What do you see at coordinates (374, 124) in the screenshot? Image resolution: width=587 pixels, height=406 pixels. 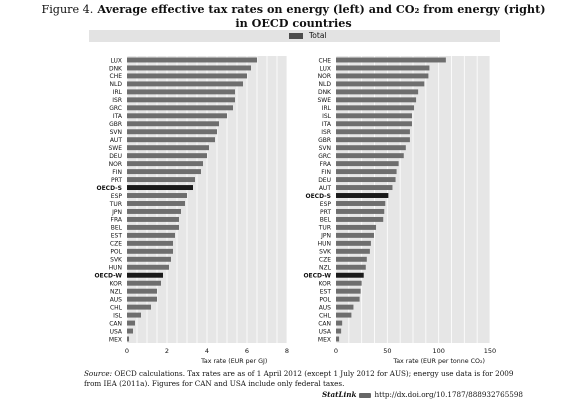 I see `bar-ita` at bounding box center [374, 124].